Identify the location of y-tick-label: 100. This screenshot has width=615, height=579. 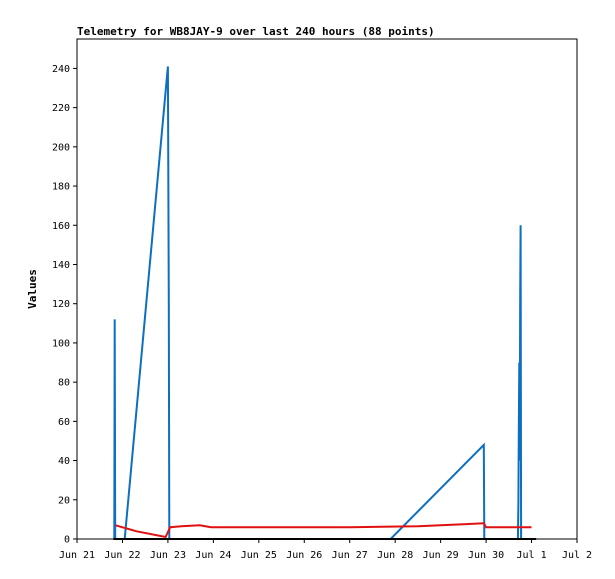
(61, 343).